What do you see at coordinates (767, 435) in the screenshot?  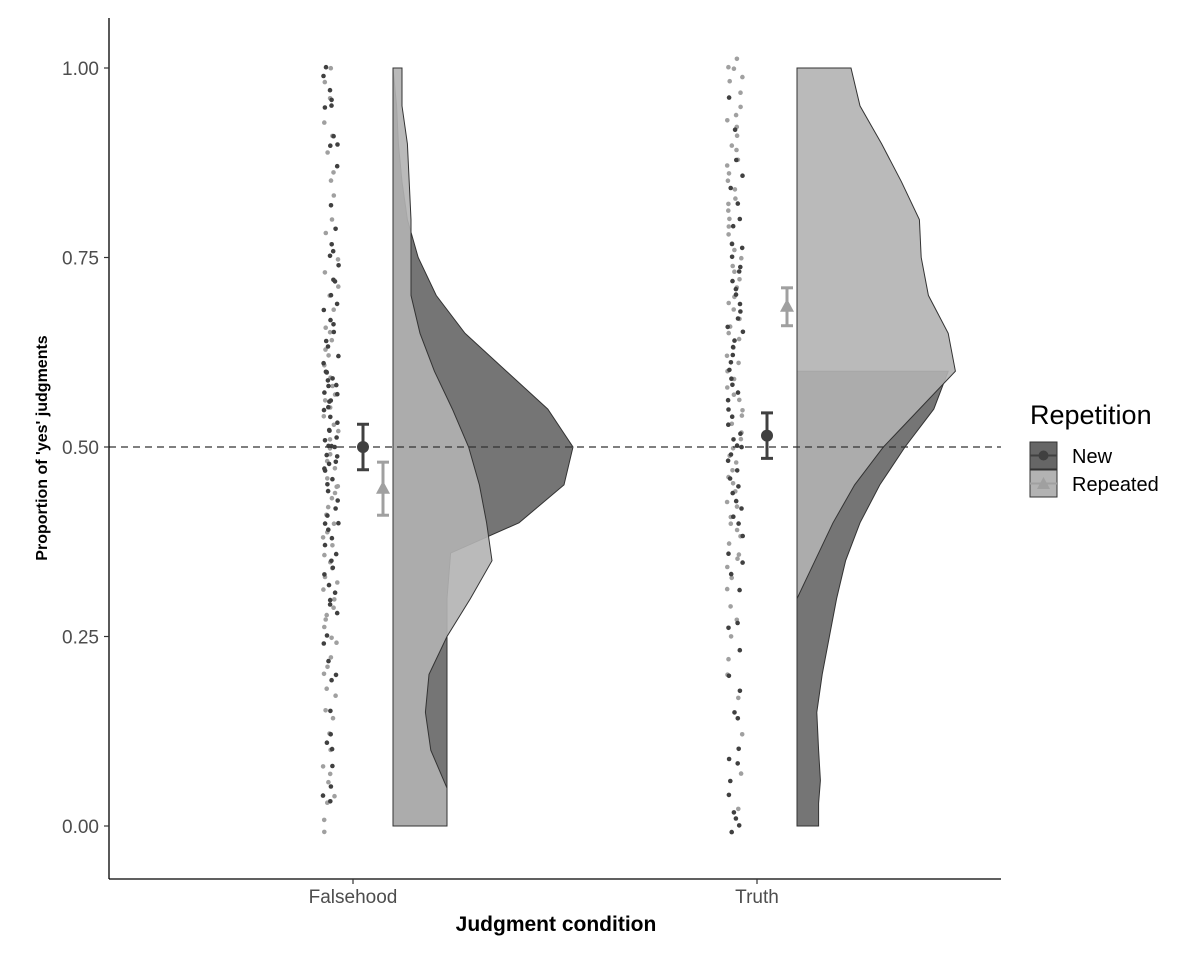 I see `mean-point-new` at bounding box center [767, 435].